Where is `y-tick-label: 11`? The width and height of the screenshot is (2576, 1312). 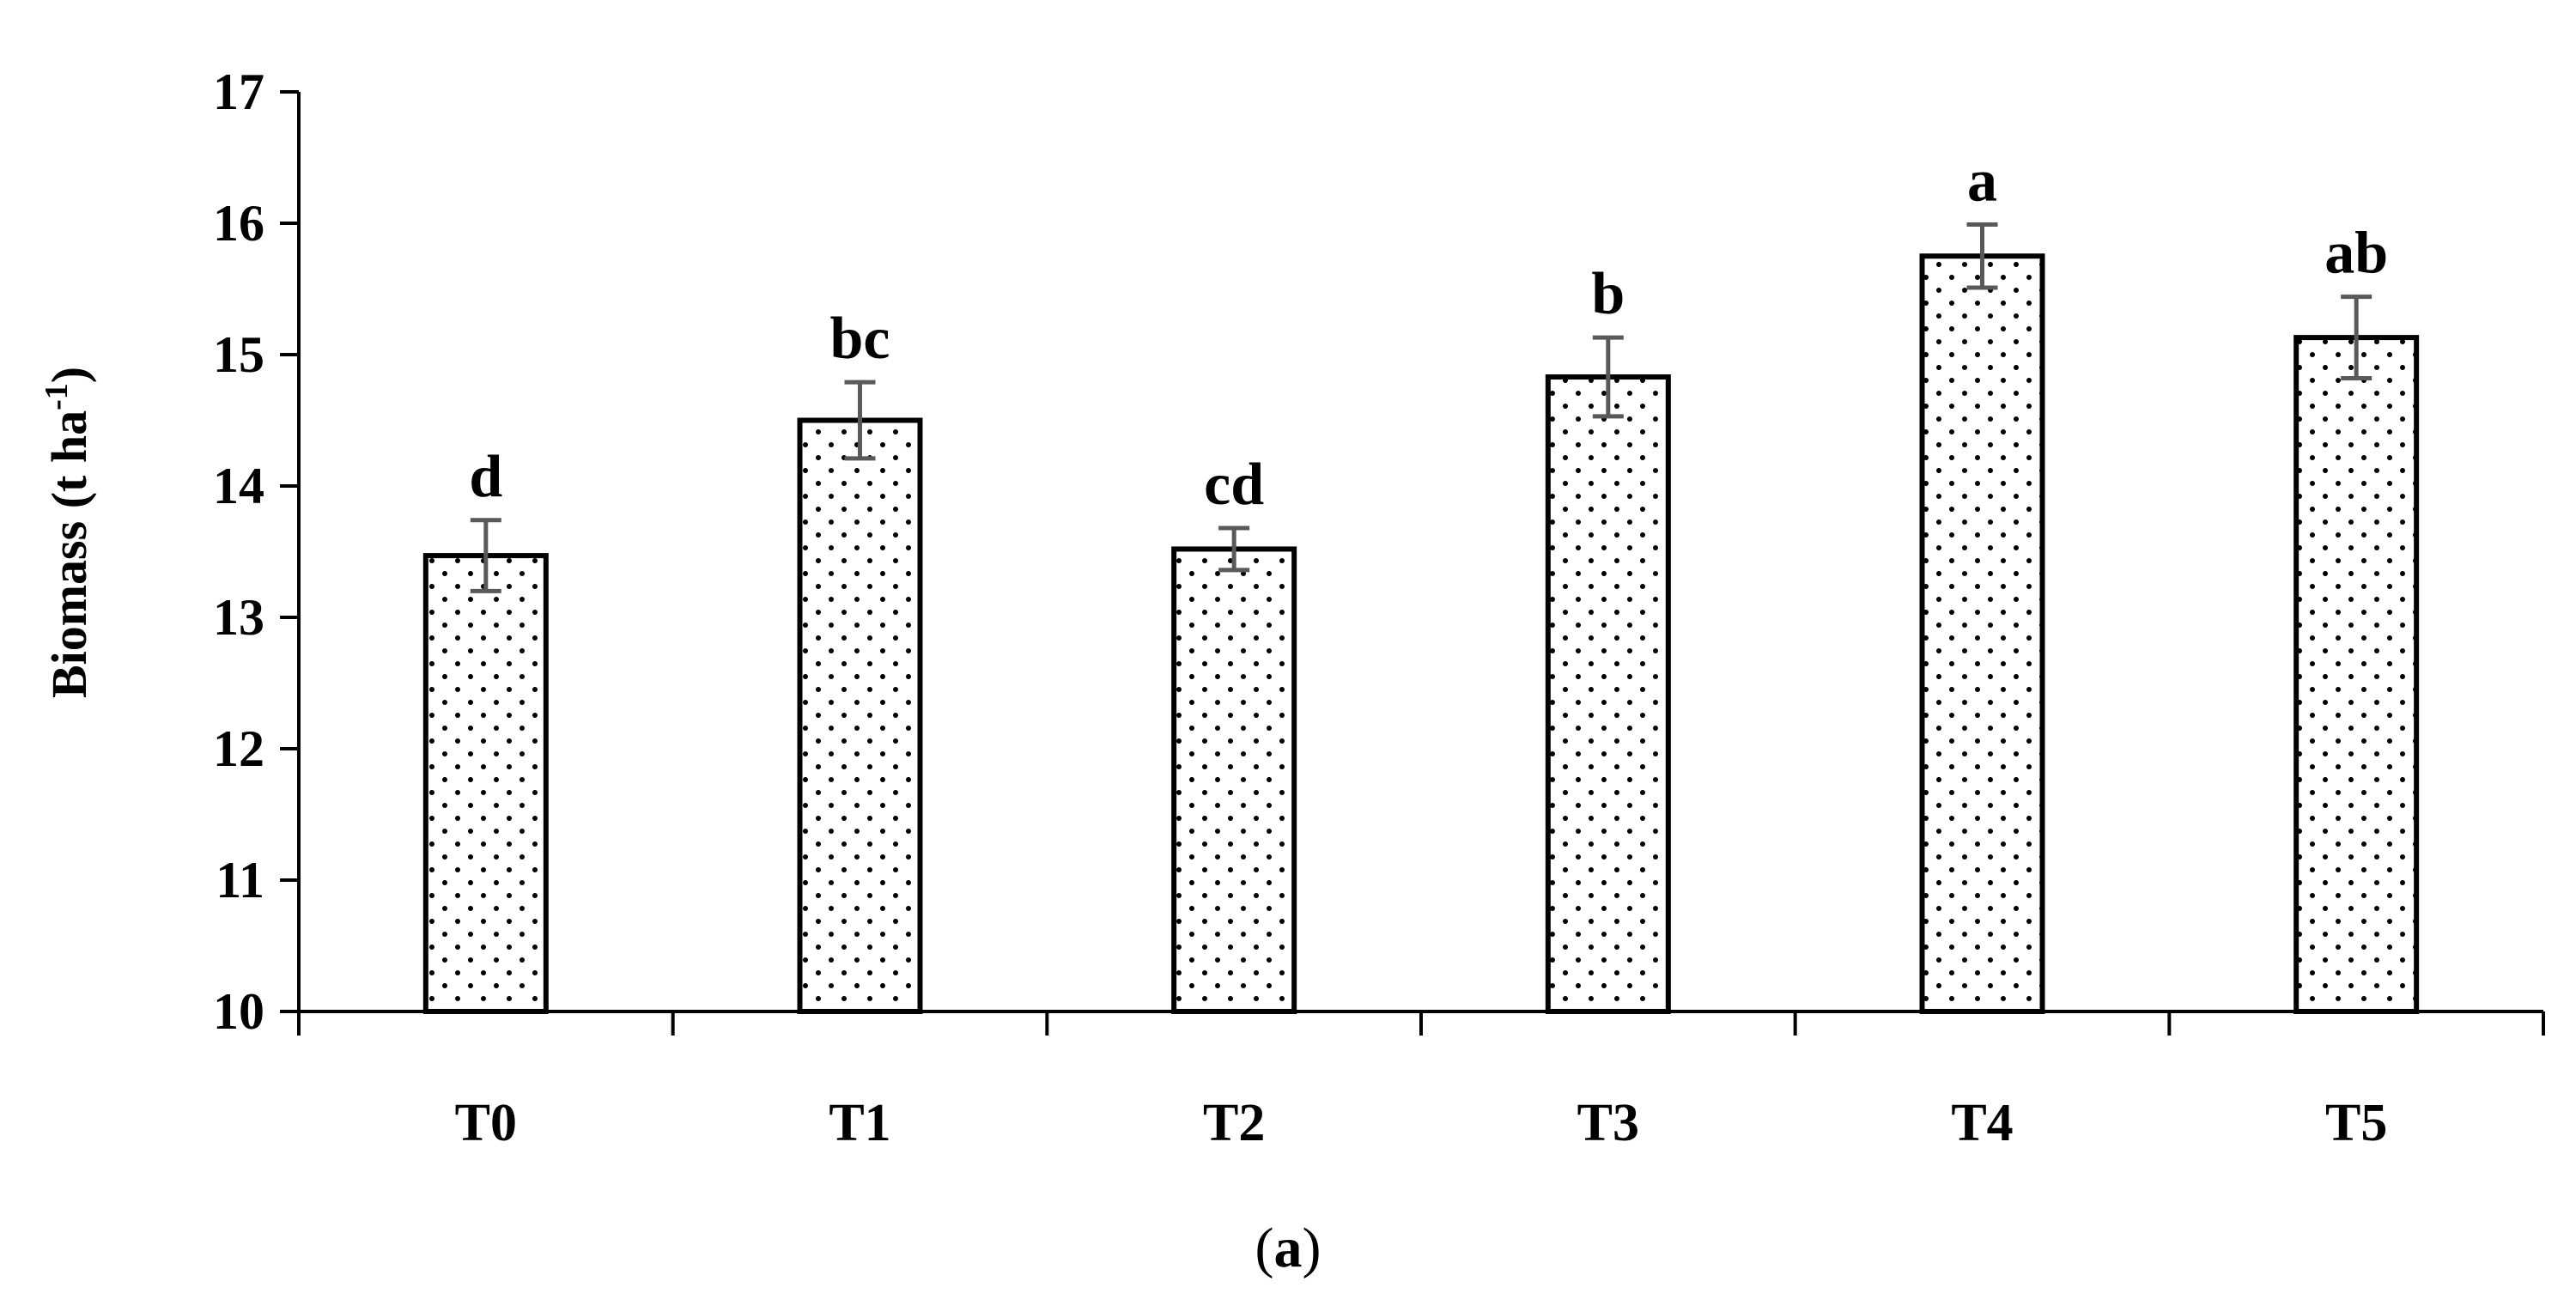 y-tick-label: 11 is located at coordinates (240, 880).